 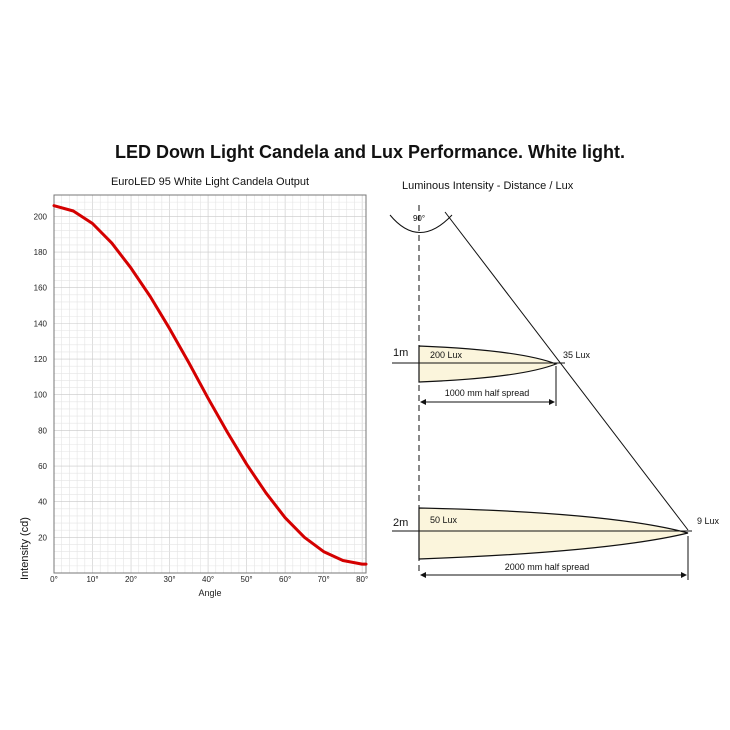 What do you see at coordinates (42, 466) in the screenshot?
I see `y-tick-label: 60` at bounding box center [42, 466].